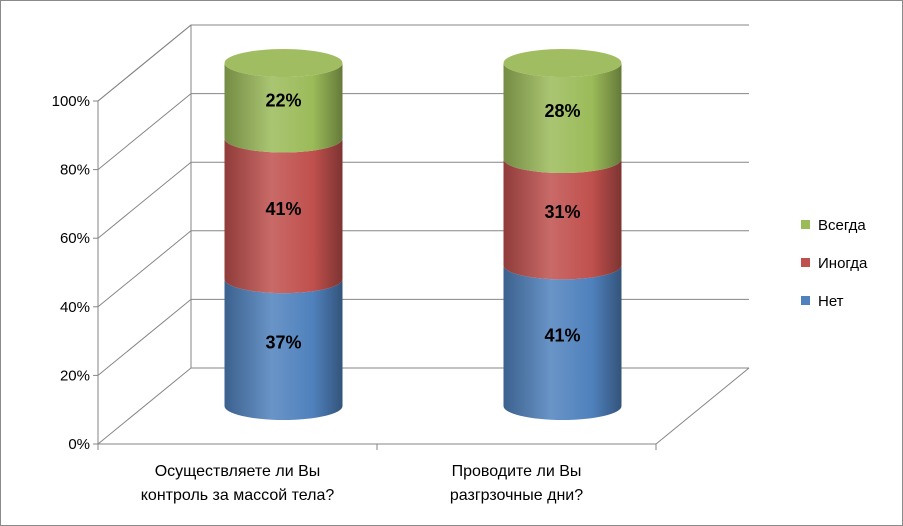  I want to click on legend-label: Иногда, so click(843, 263).